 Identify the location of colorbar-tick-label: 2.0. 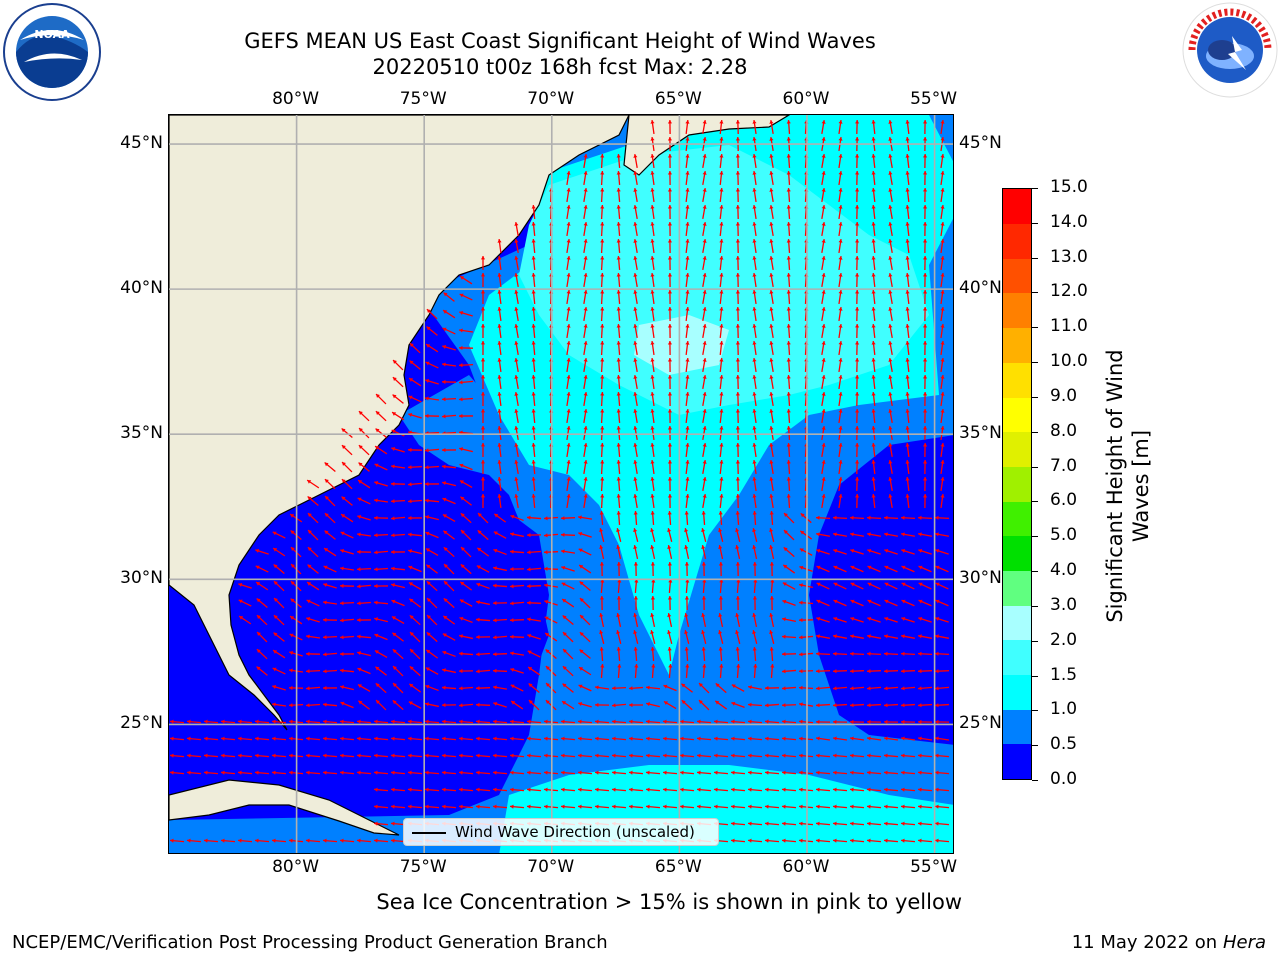
(1064, 639).